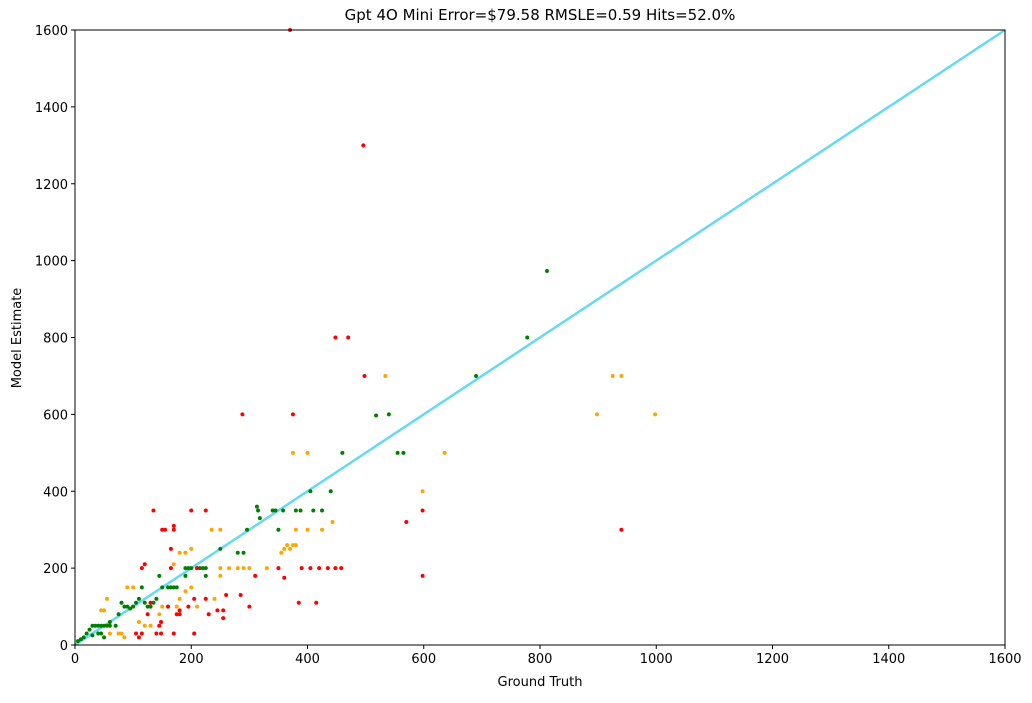 The image size is (1032, 703). What do you see at coordinates (51, 108) in the screenshot?
I see `y-tick-label: 1400` at bounding box center [51, 108].